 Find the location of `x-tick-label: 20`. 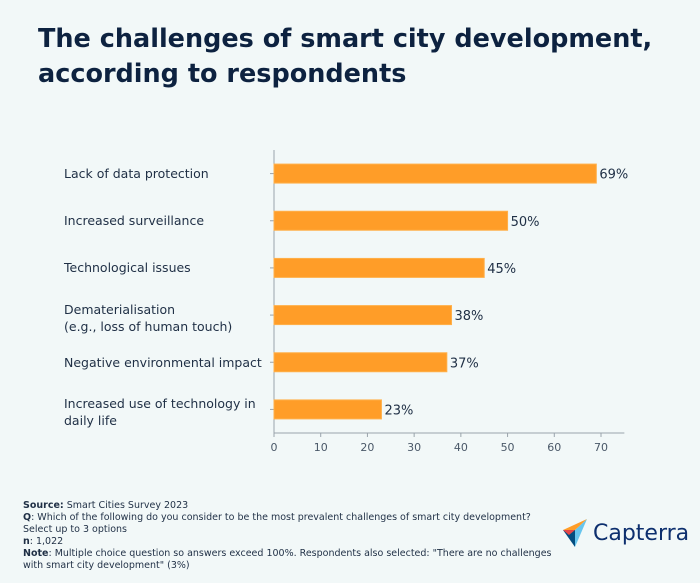

x-tick-label: 20 is located at coordinates (367, 447).